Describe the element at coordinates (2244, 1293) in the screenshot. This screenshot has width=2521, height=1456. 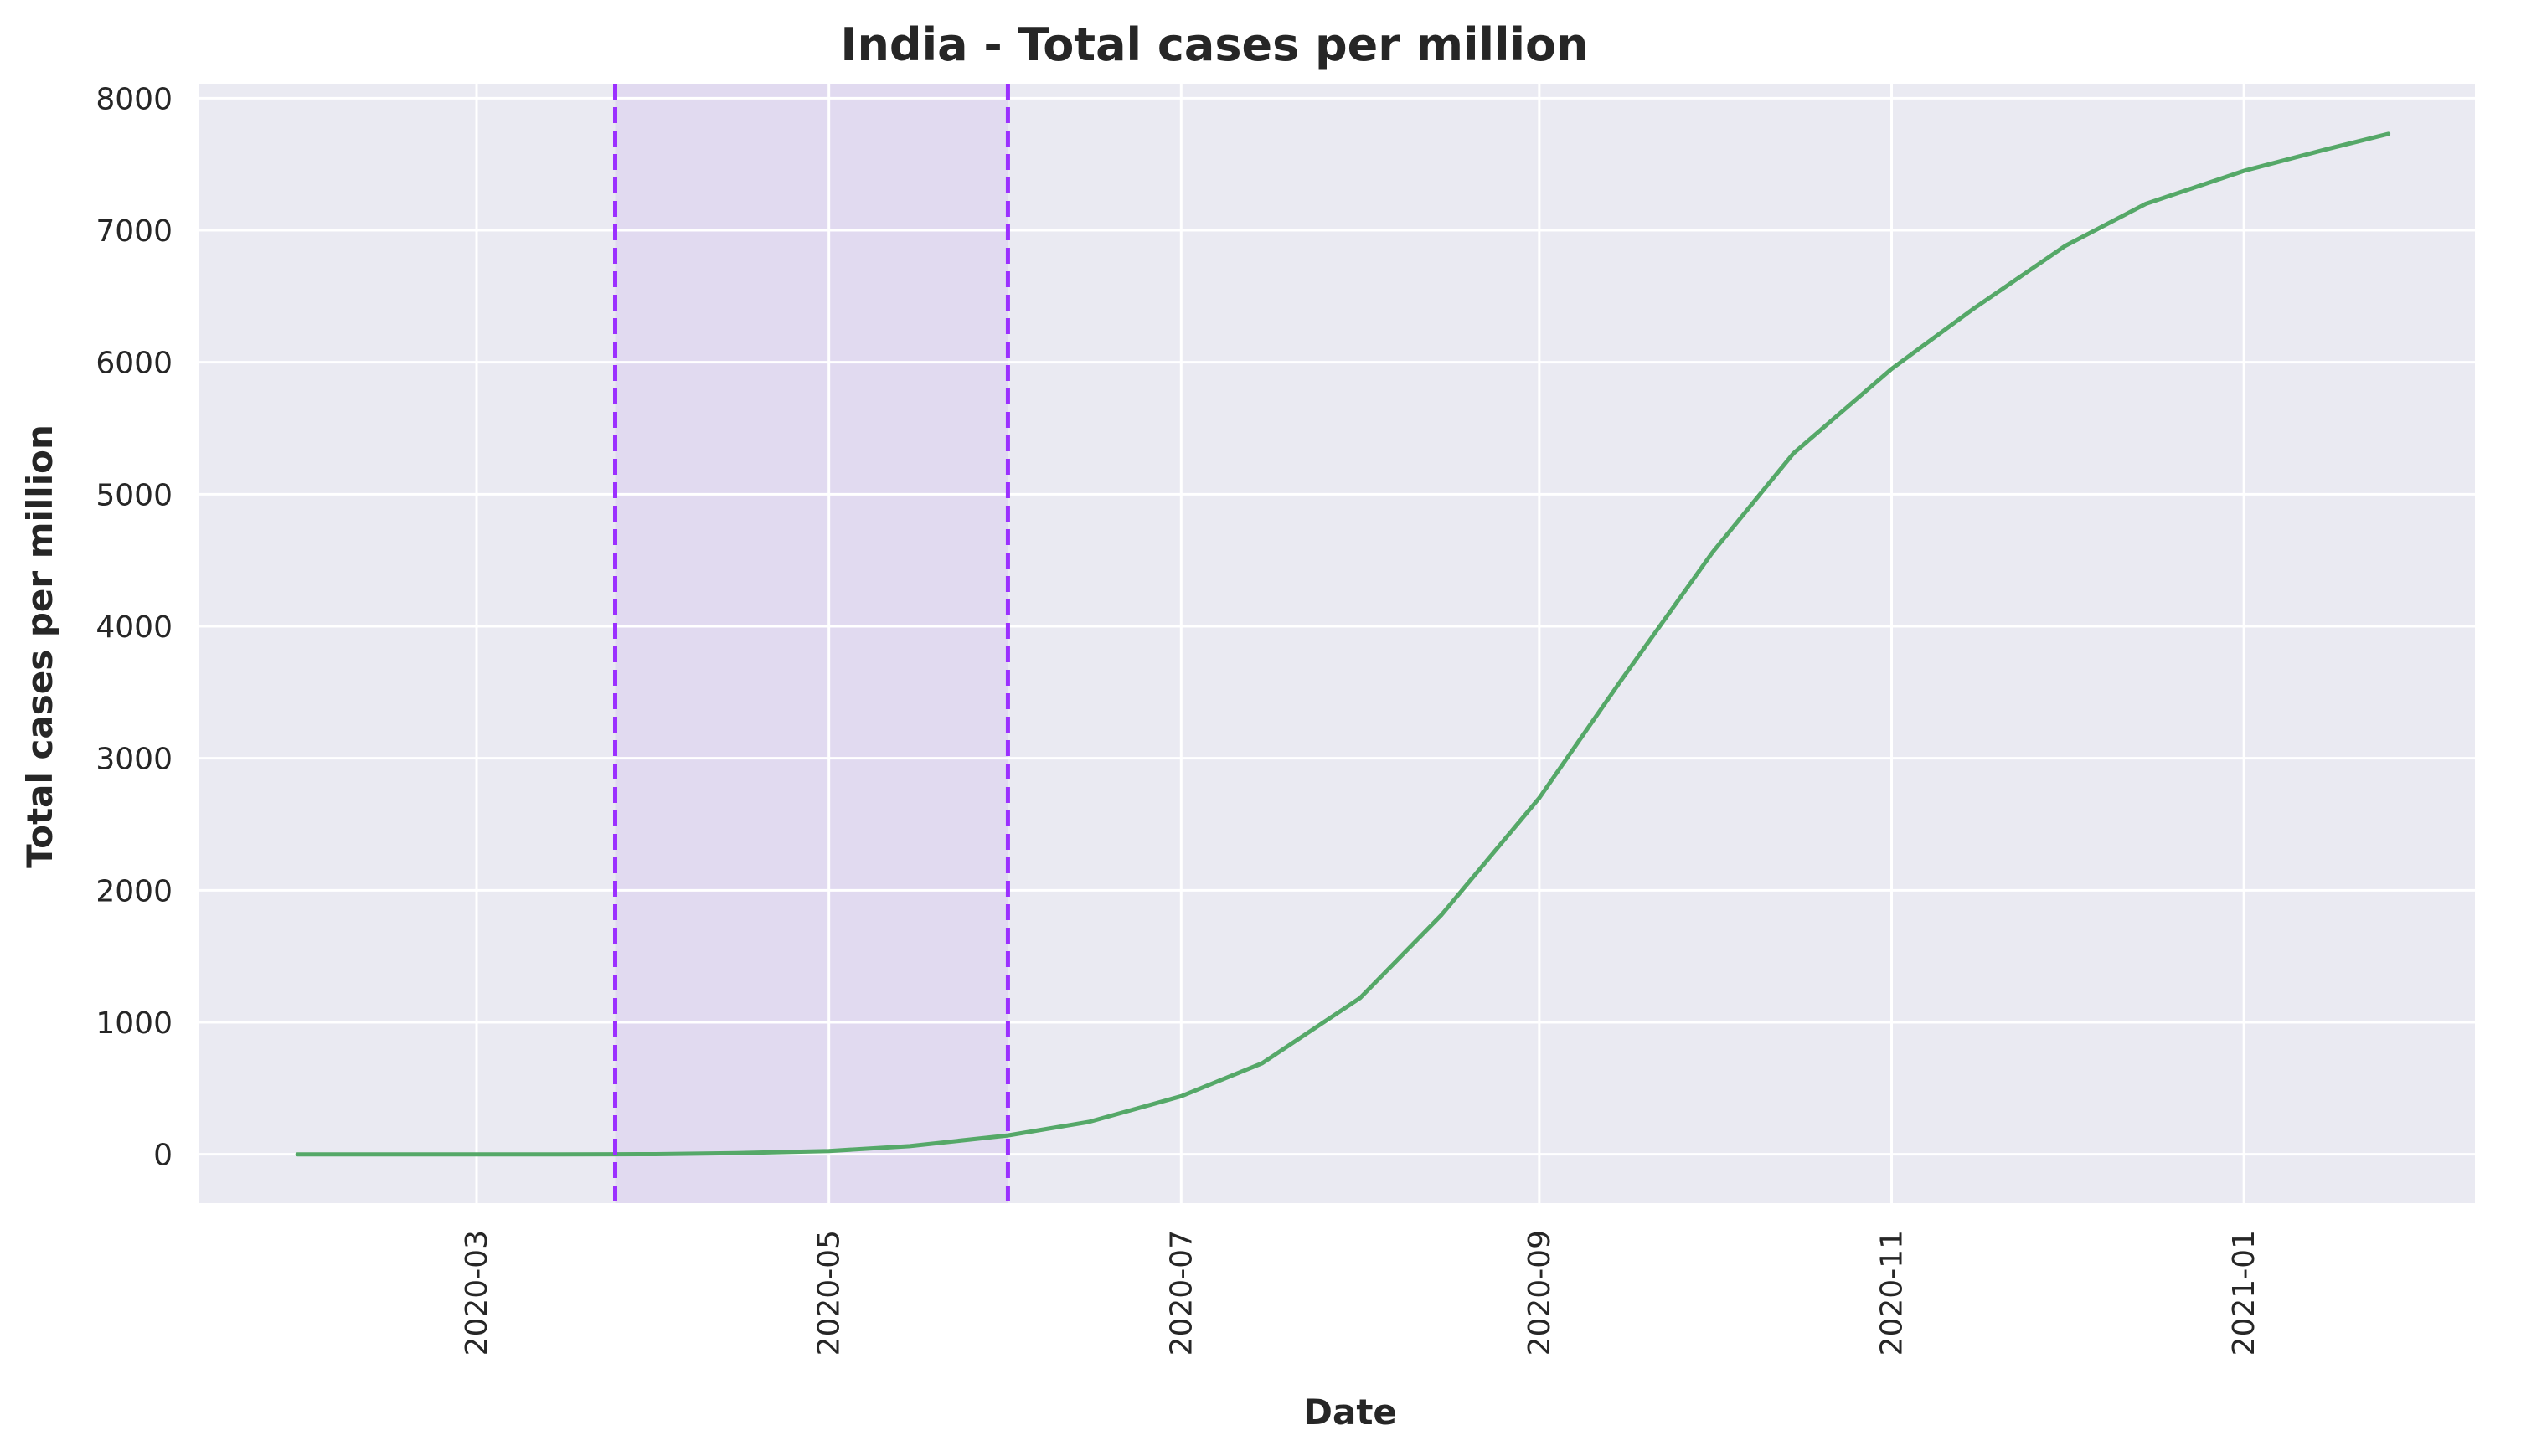
I see `x-tick-label: 2021-01` at that location.